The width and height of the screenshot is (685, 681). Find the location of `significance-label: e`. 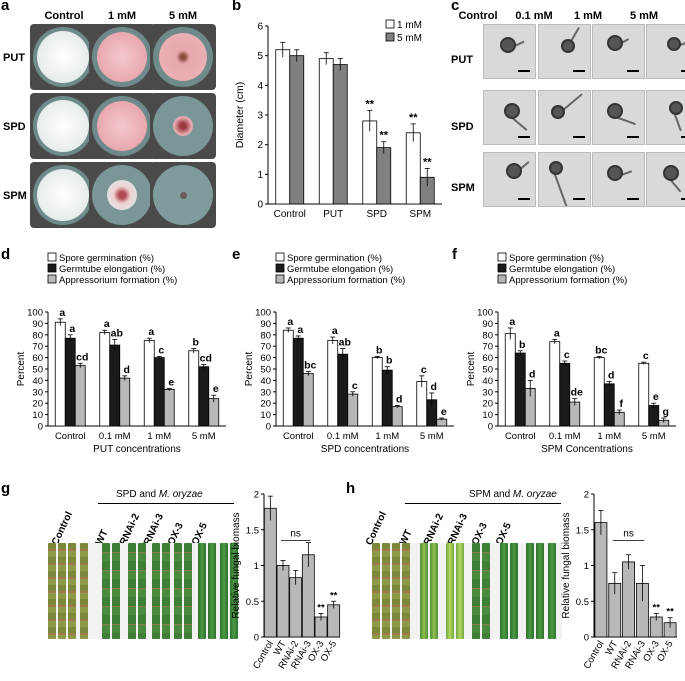

significance-label: e is located at coordinates (656, 397).